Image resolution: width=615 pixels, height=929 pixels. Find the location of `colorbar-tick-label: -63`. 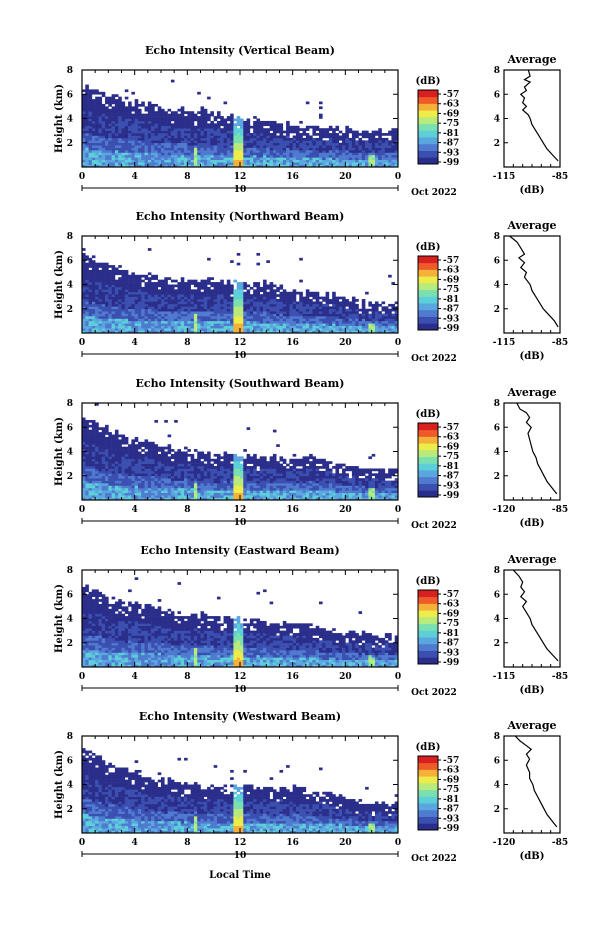

colorbar-tick-label: -63 is located at coordinates (451, 105).